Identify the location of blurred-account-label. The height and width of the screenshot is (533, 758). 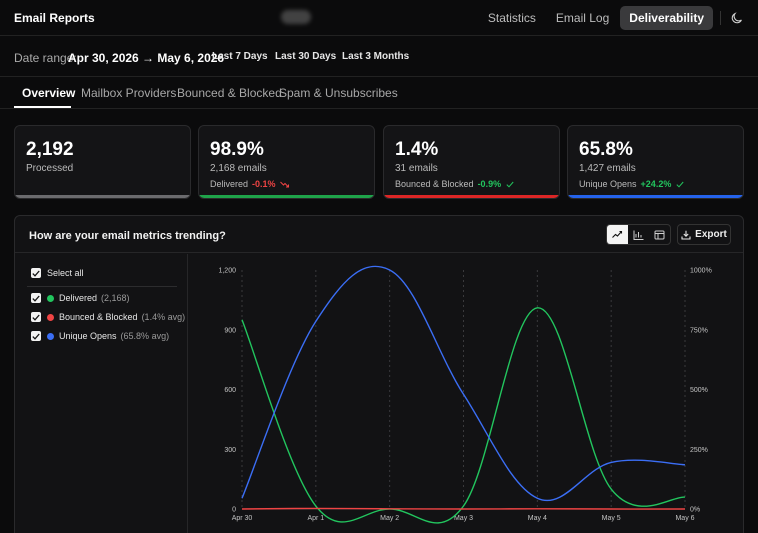
(296, 17).